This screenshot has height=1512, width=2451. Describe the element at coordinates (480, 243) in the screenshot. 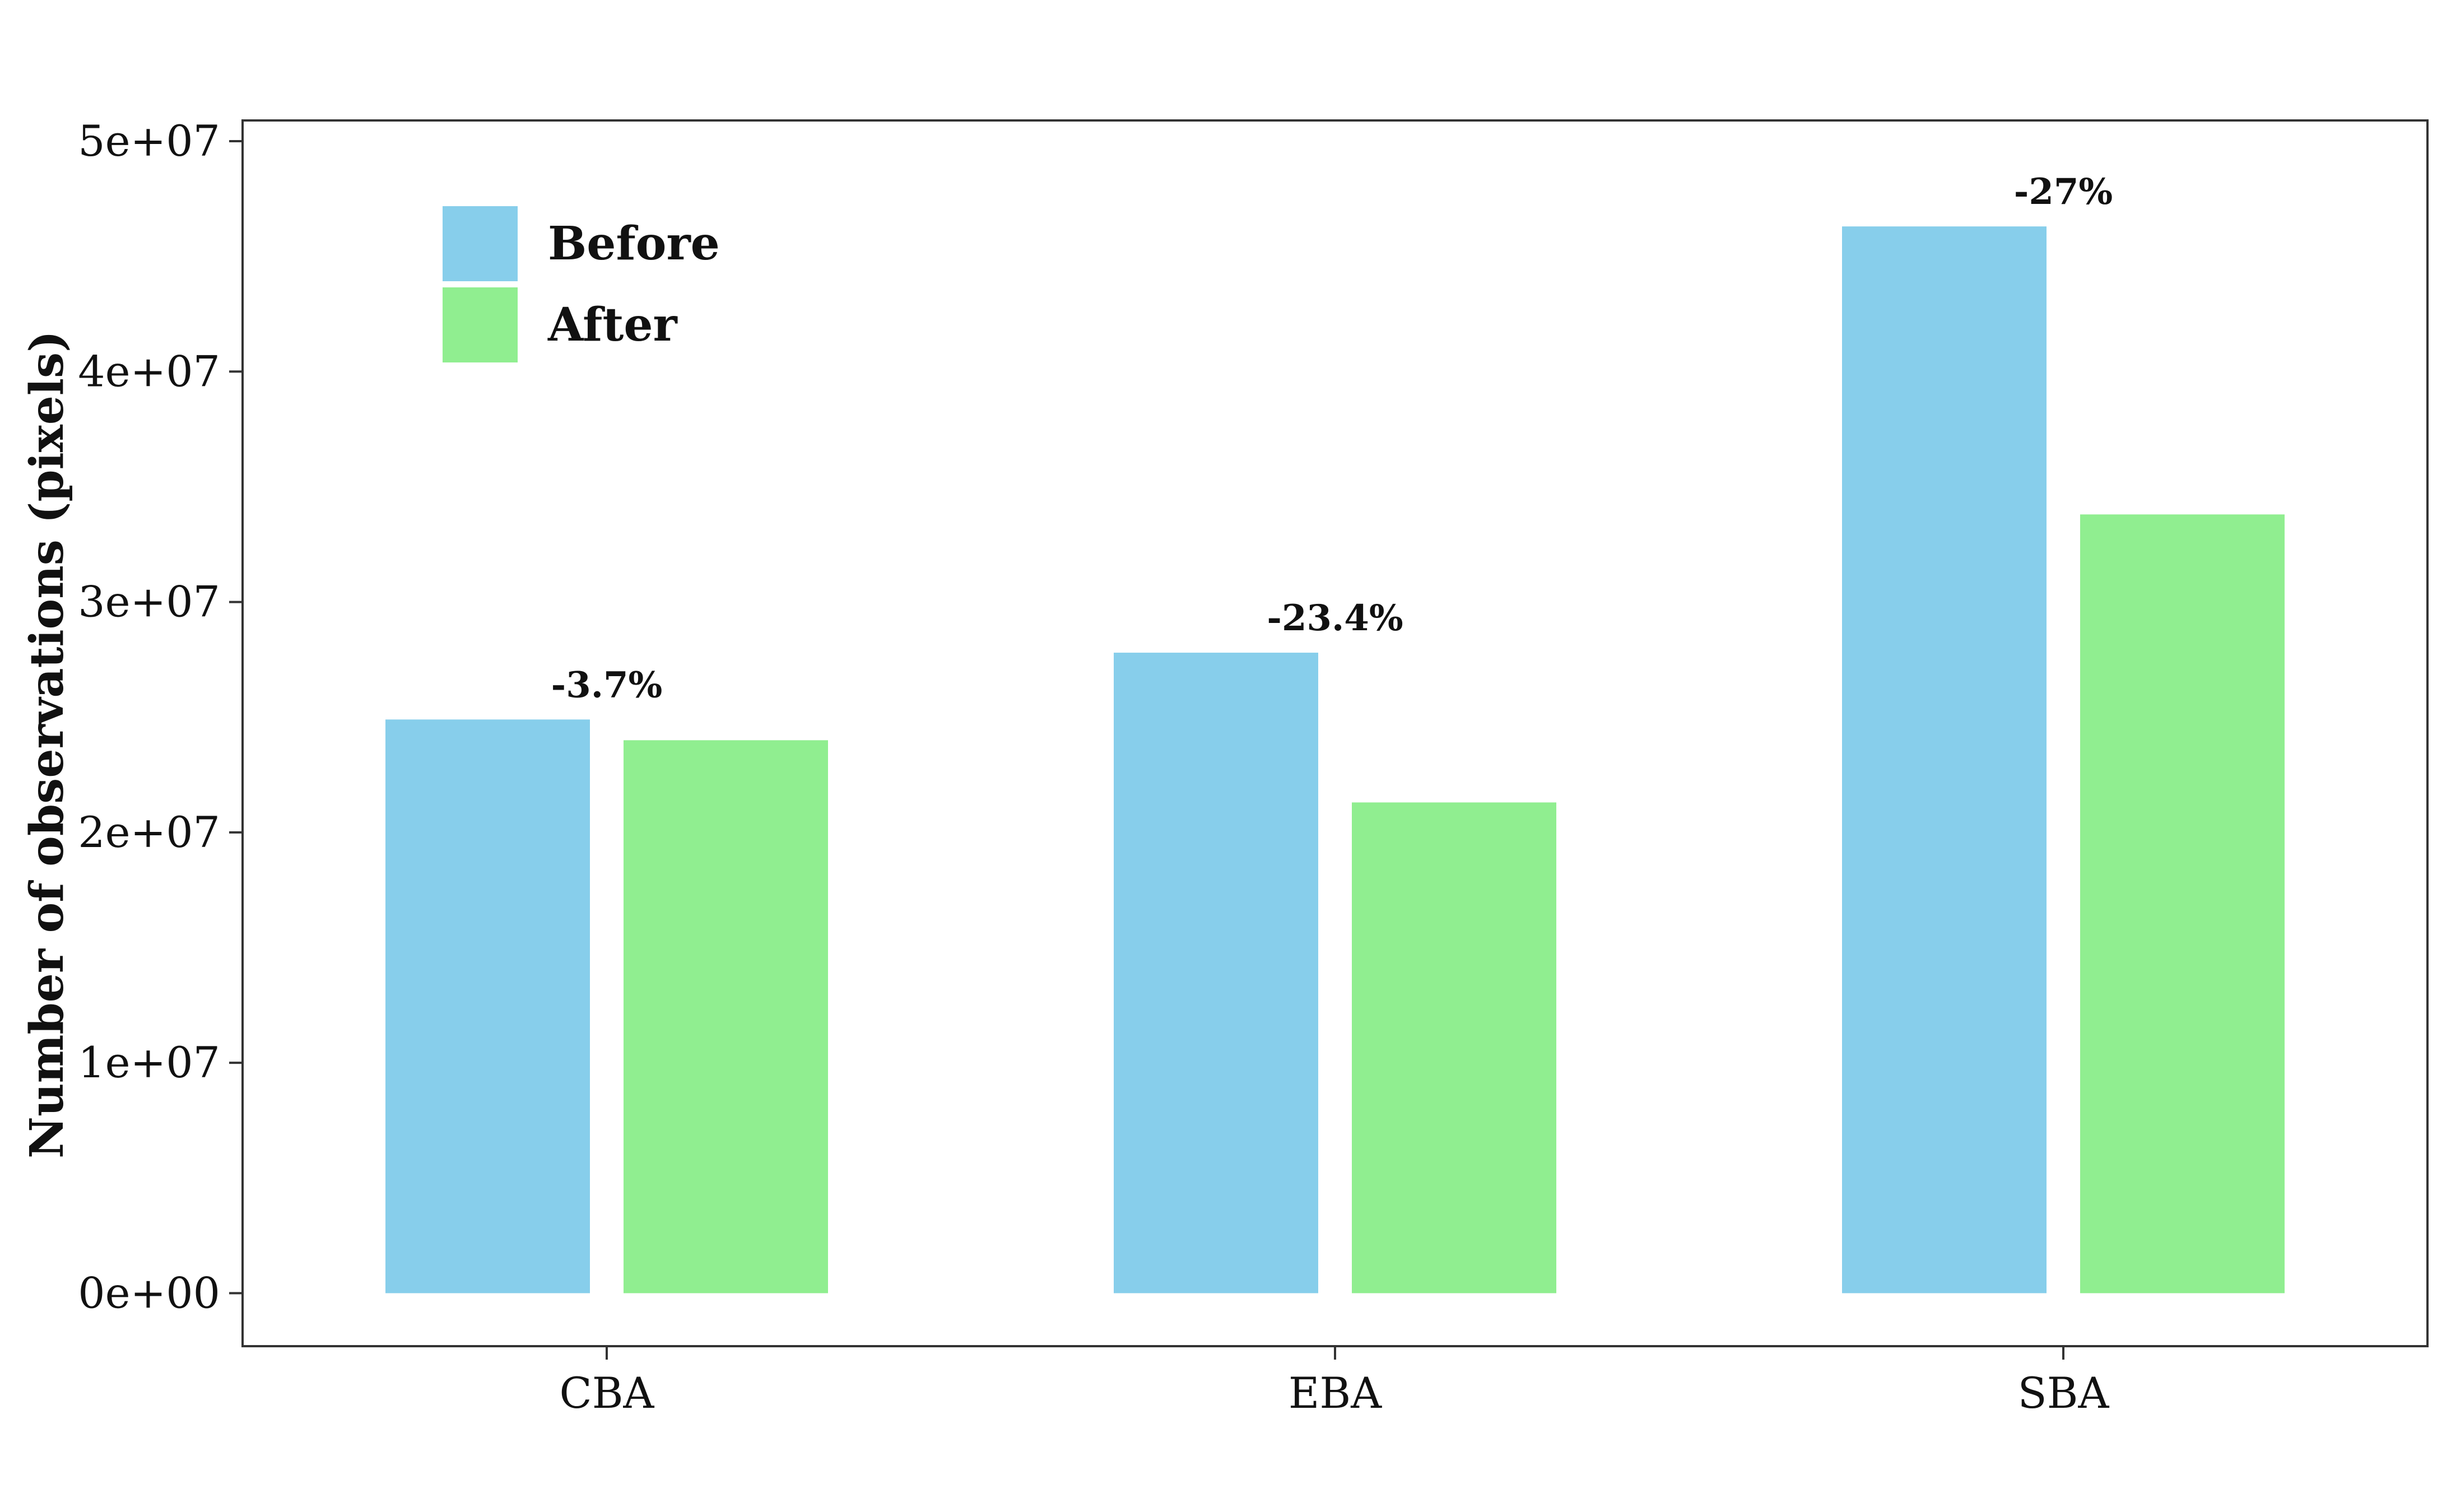

I see `legend-swatch-before` at that location.